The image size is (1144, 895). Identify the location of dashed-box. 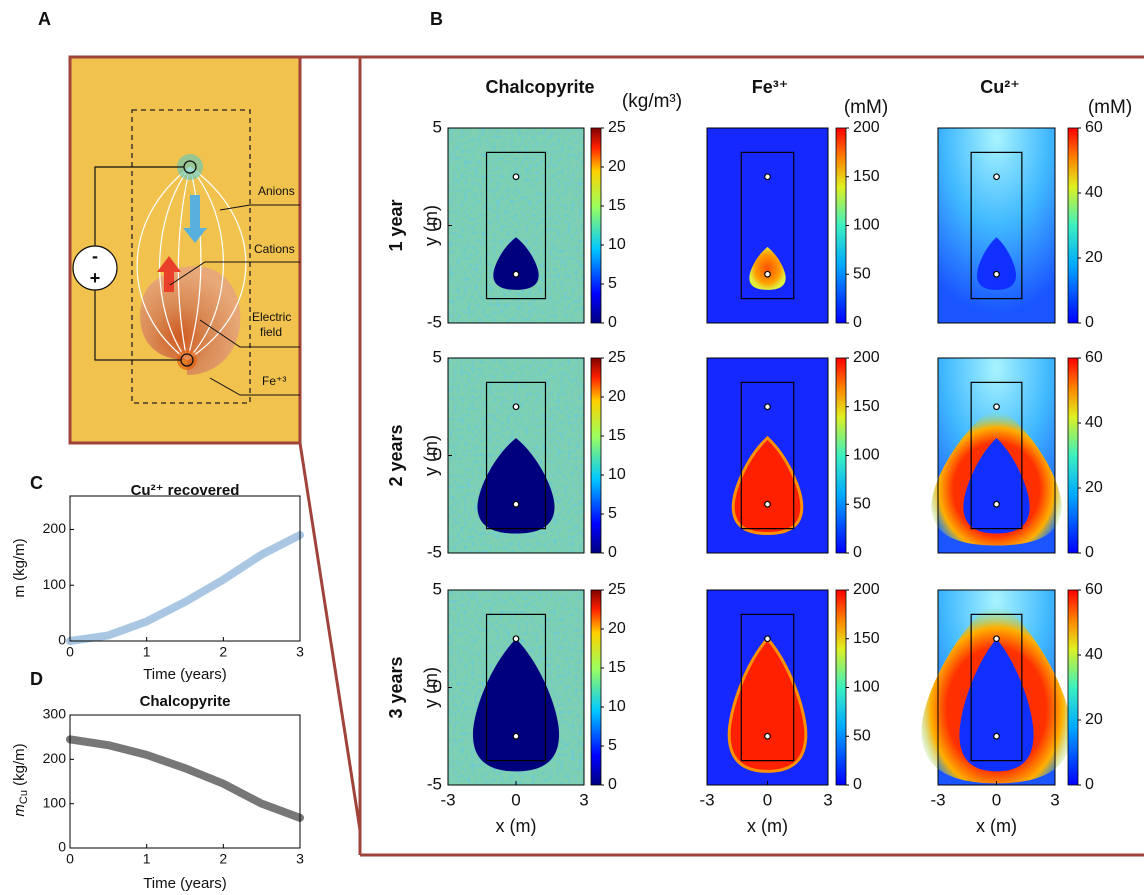
(191, 256).